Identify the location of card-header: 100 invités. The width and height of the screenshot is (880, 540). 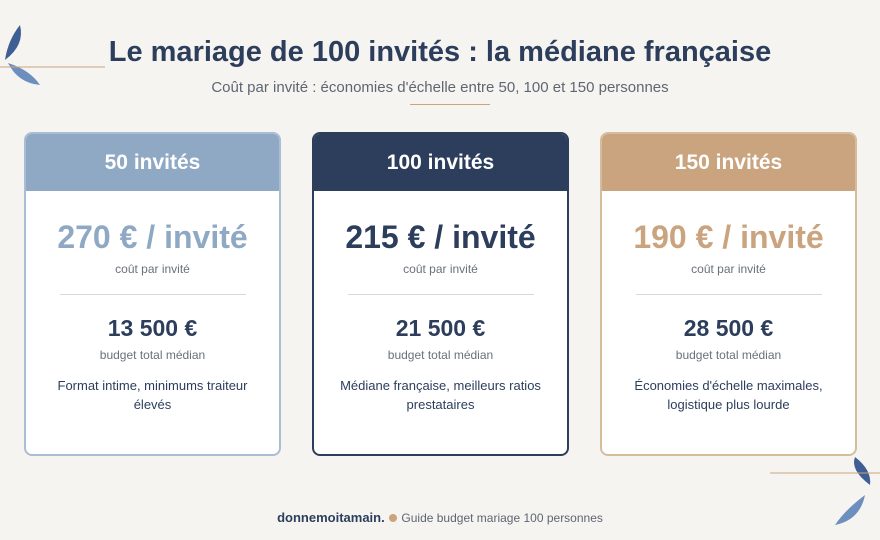
(440, 162).